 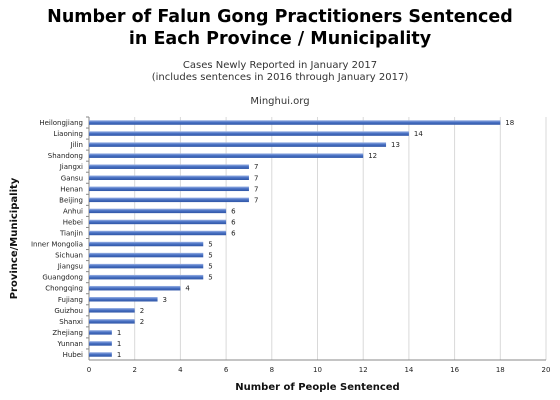 What do you see at coordinates (500, 370) in the screenshot?
I see `x-tick-label: 18` at bounding box center [500, 370].